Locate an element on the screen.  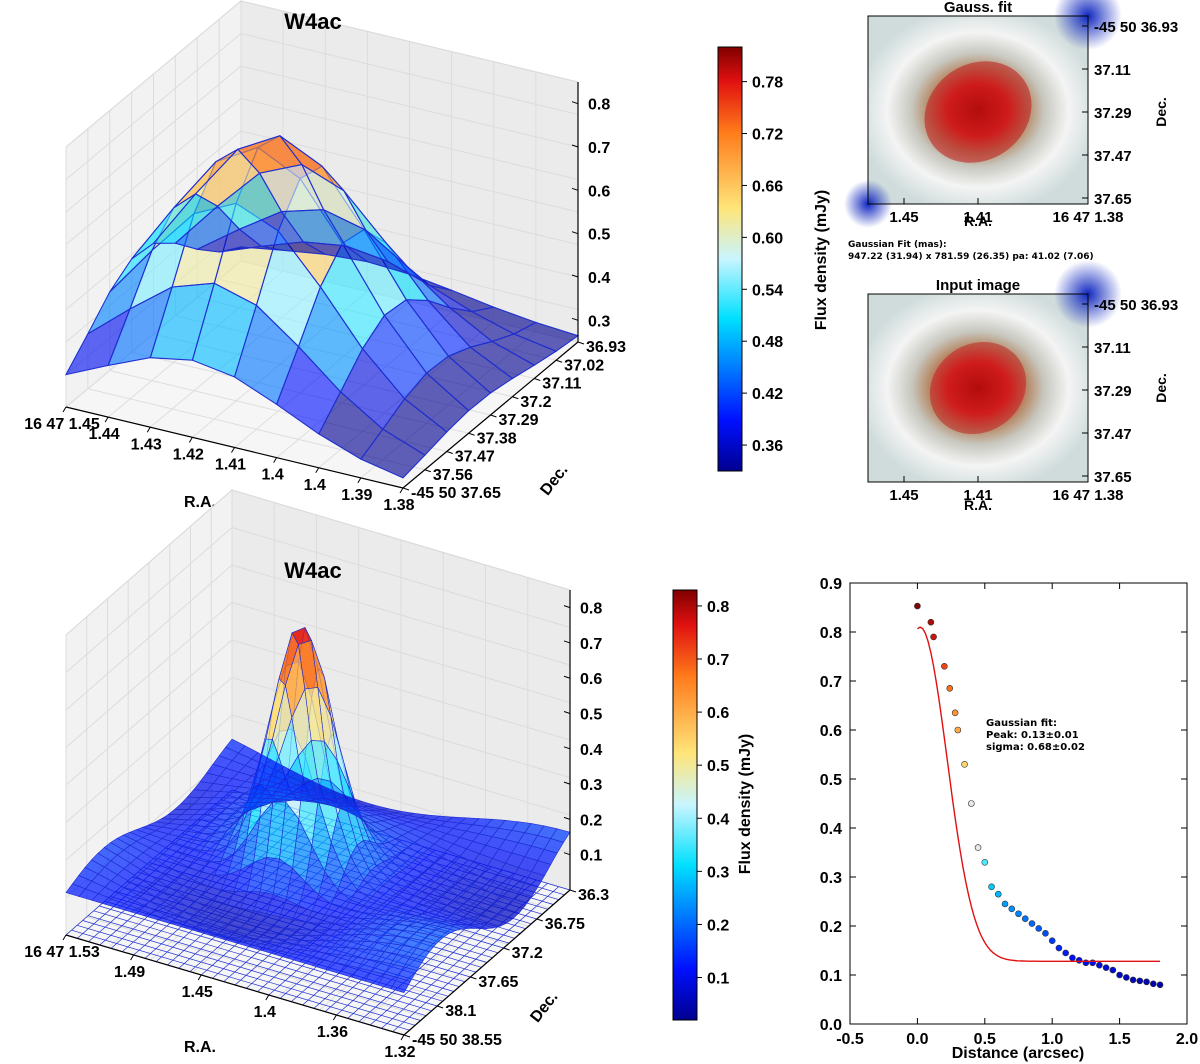
y-tick-label: 37.02 is located at coordinates (584, 365).